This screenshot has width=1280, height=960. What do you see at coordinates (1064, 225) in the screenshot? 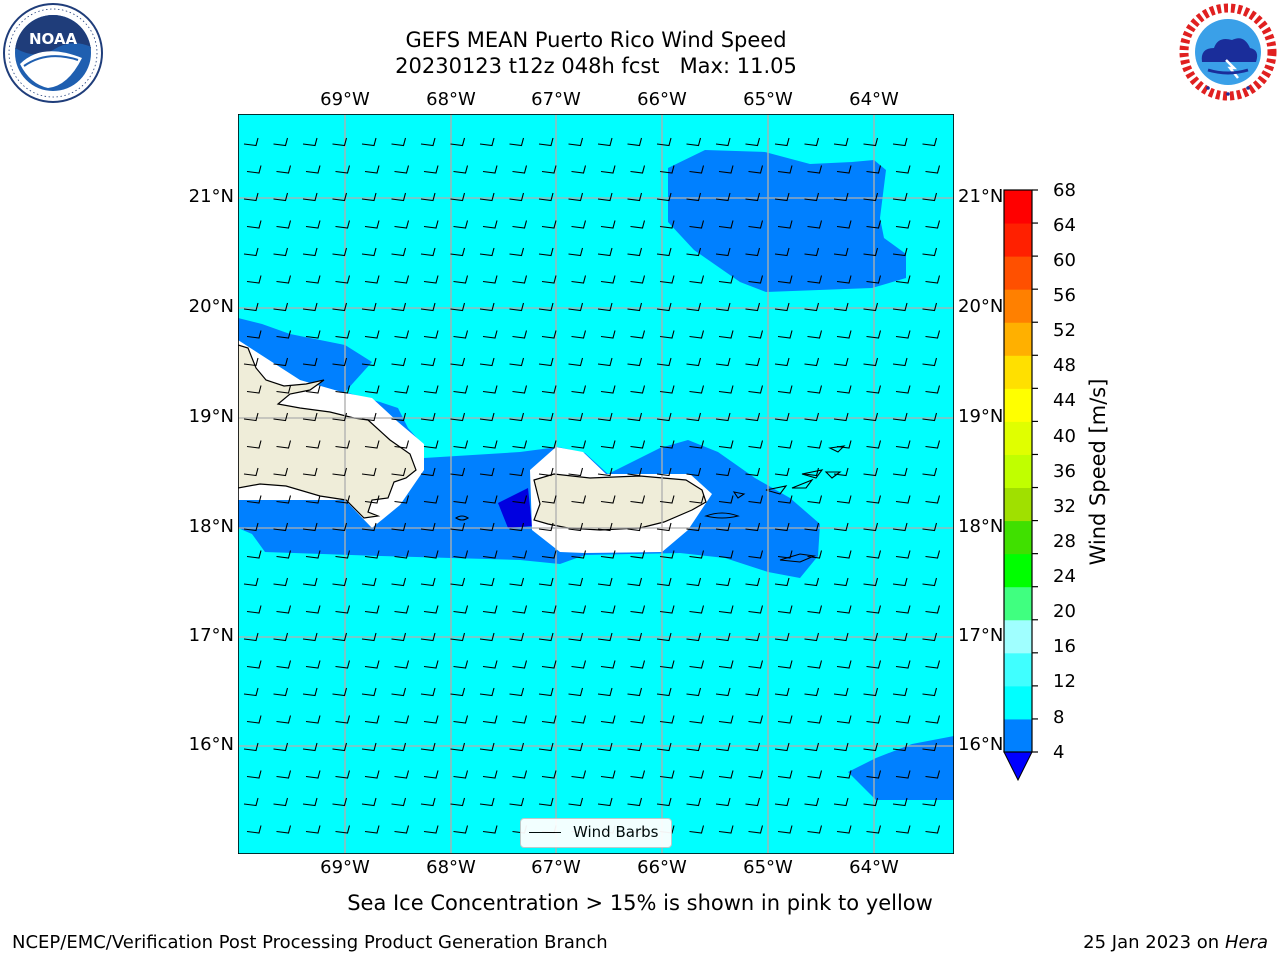
I see `colorbar-tick: 64` at bounding box center [1064, 225].